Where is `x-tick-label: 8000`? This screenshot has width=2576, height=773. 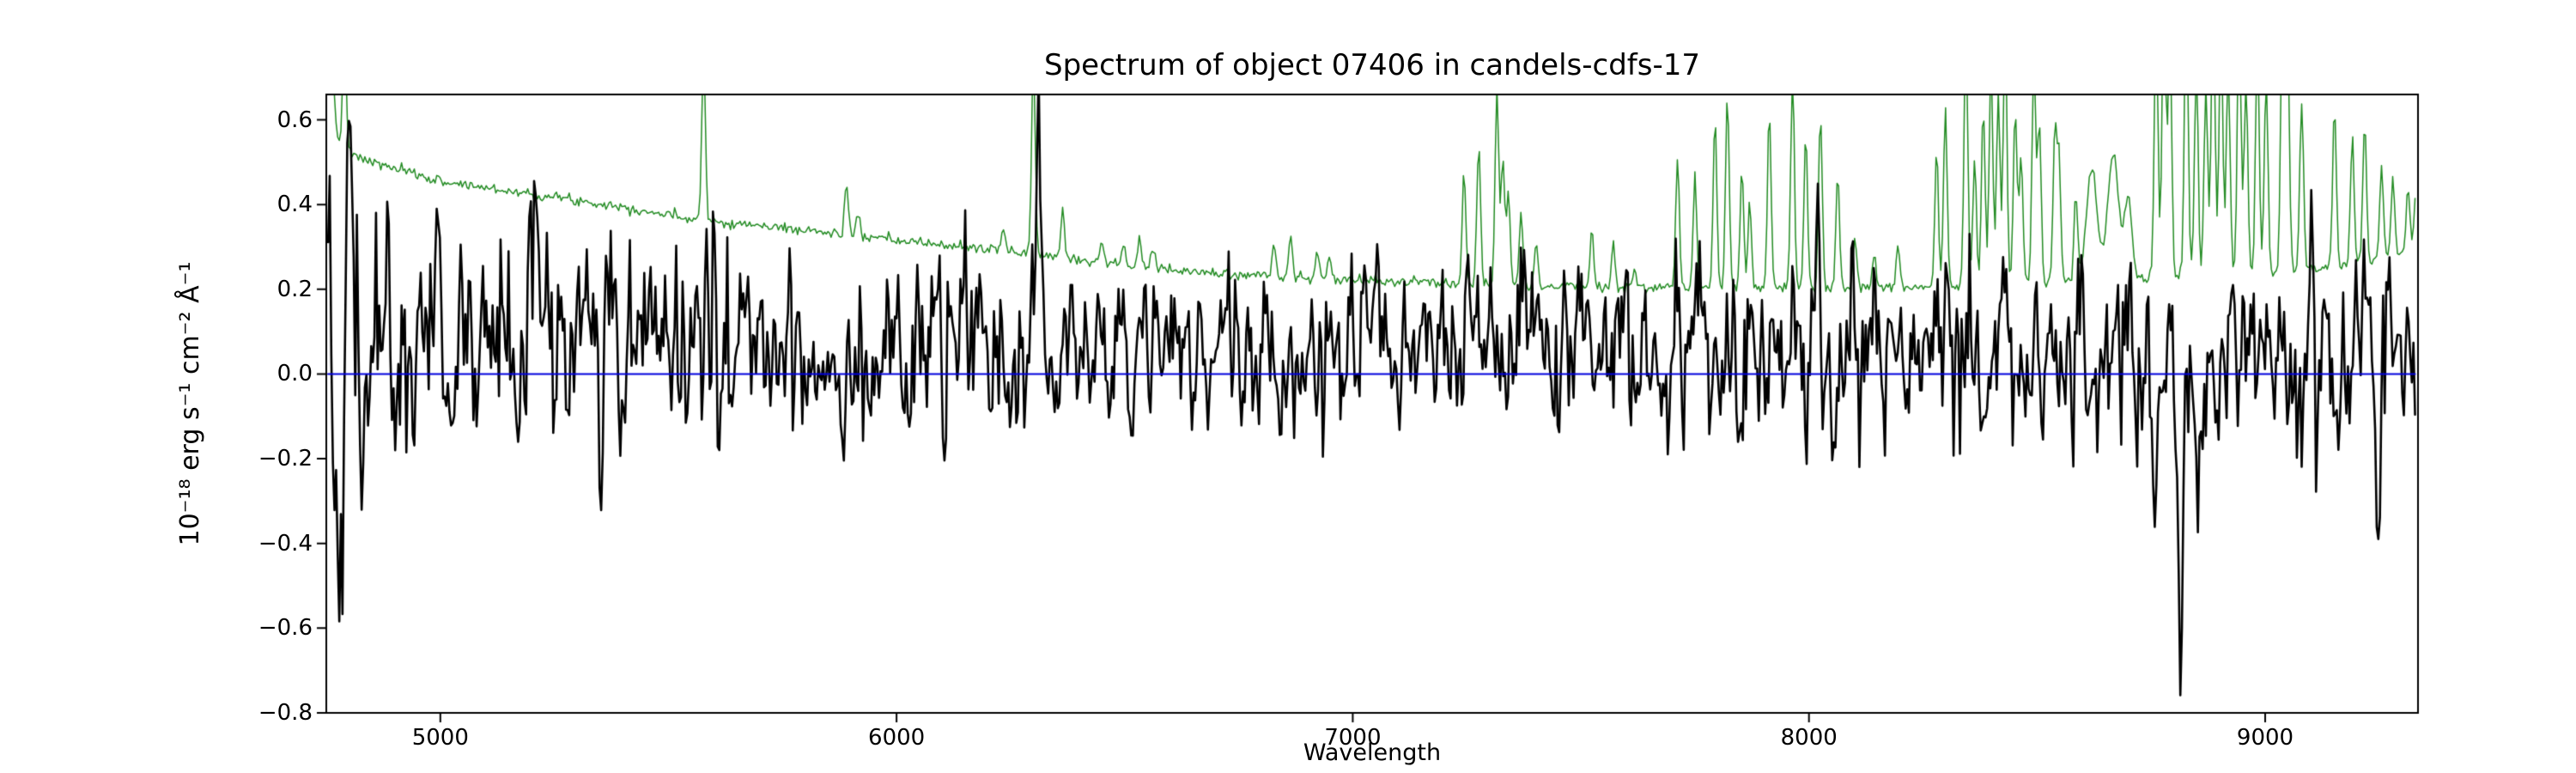
x-tick-label: 8000 is located at coordinates (1809, 738).